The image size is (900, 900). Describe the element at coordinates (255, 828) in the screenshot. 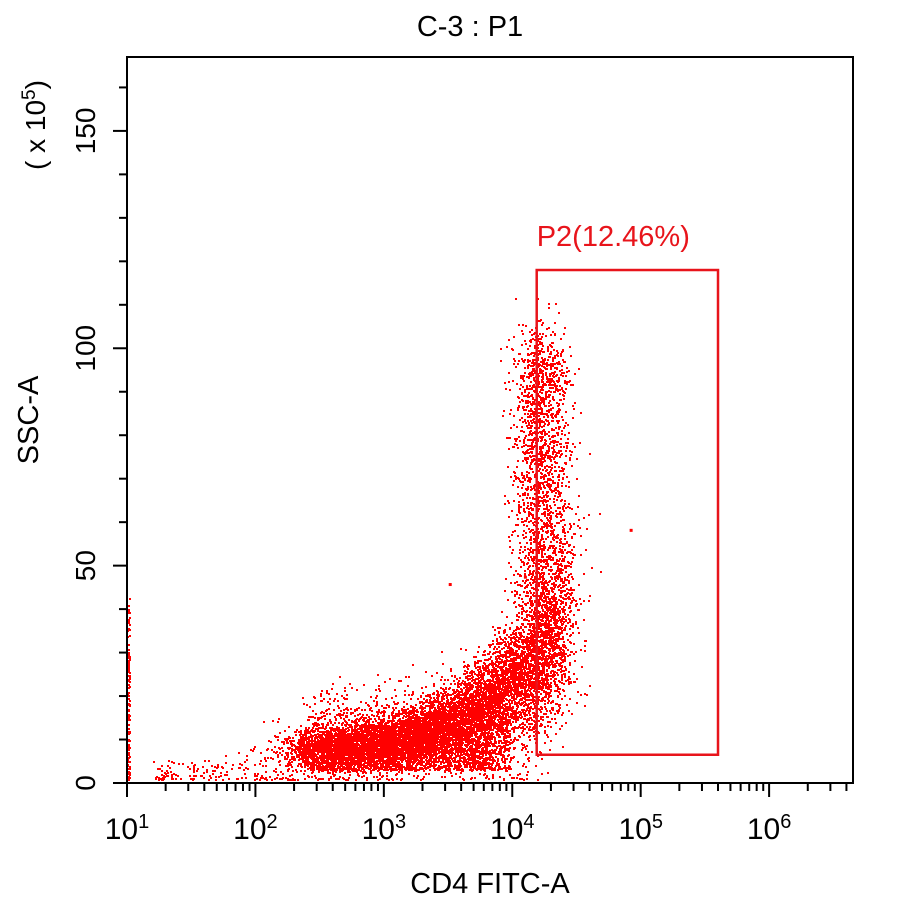

I see `x-tick-label: 10²` at that location.